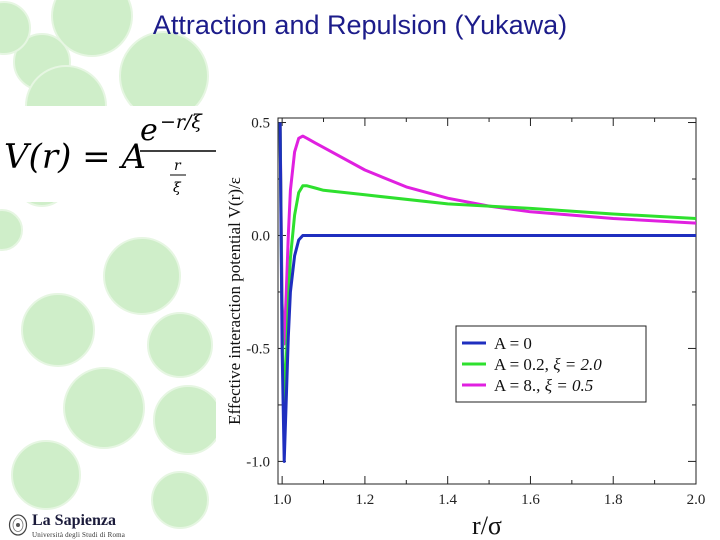  I want to click on x-tick-label: 1.0, so click(282, 500).